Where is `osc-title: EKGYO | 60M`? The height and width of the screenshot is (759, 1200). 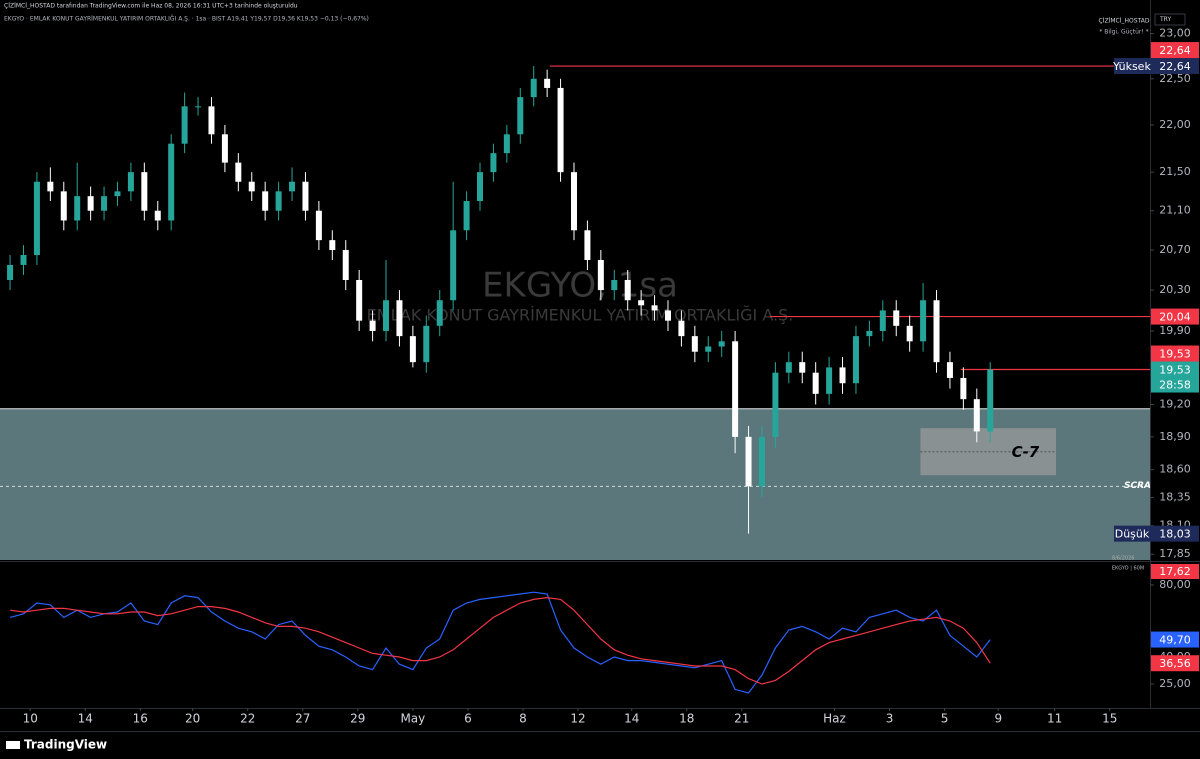
osc-title: EKGYO | 60M is located at coordinates (1128, 569).